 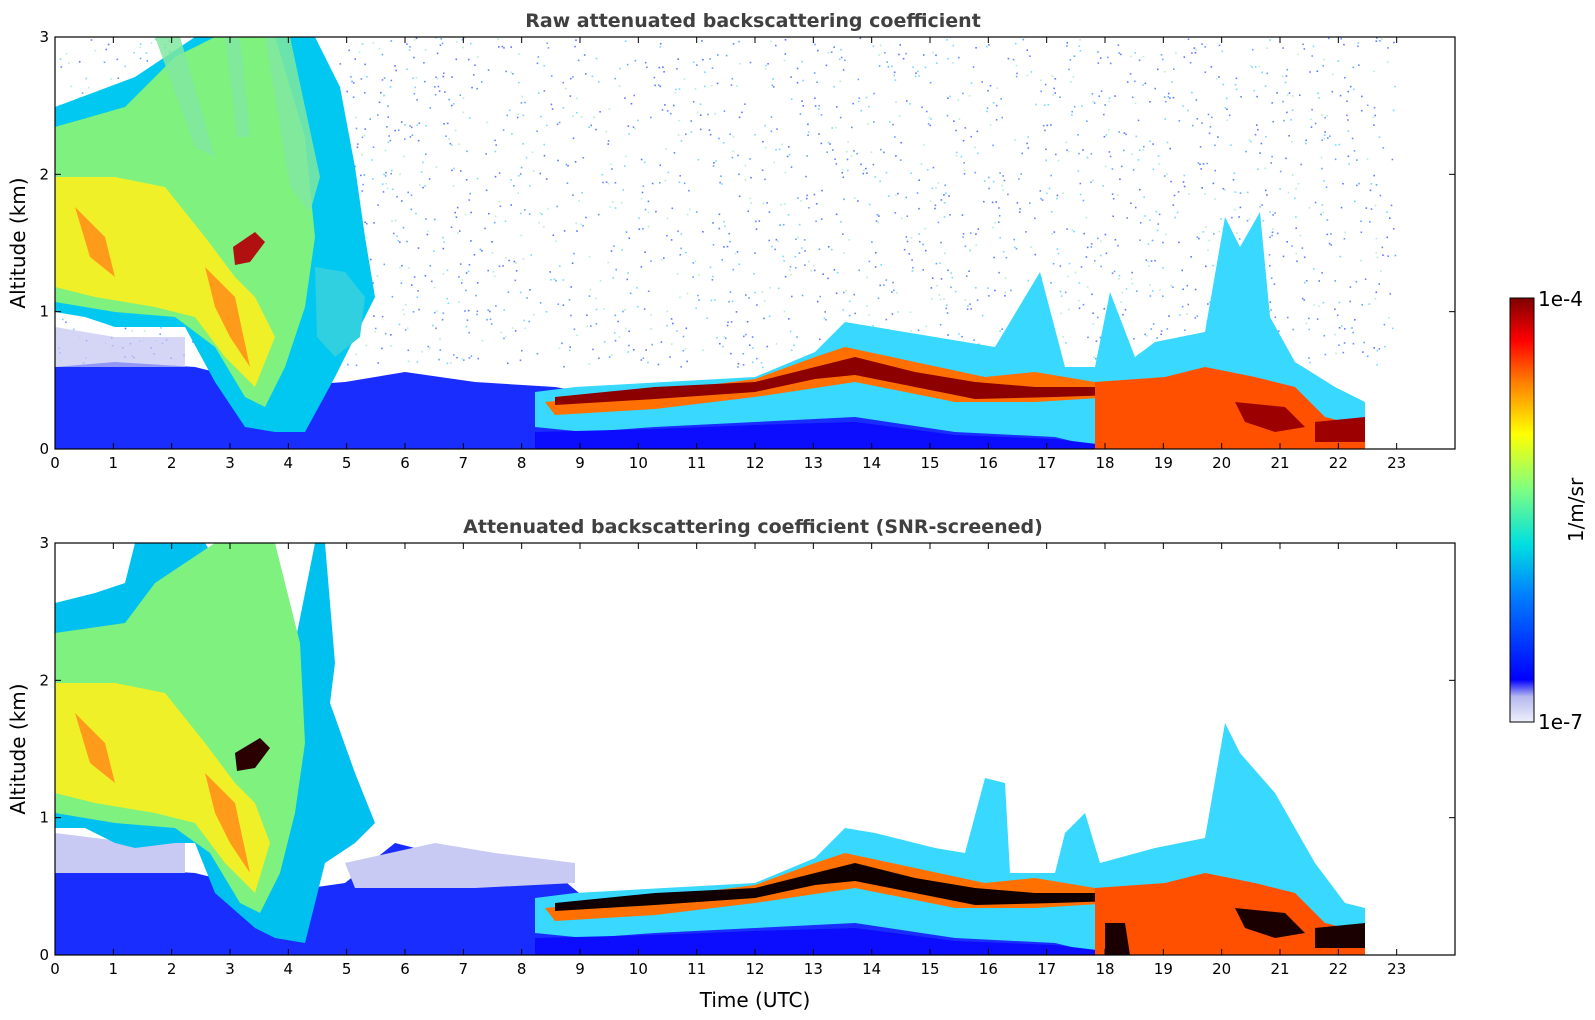 I want to click on raw-elevated-layer-core, so click(x=835, y=381).